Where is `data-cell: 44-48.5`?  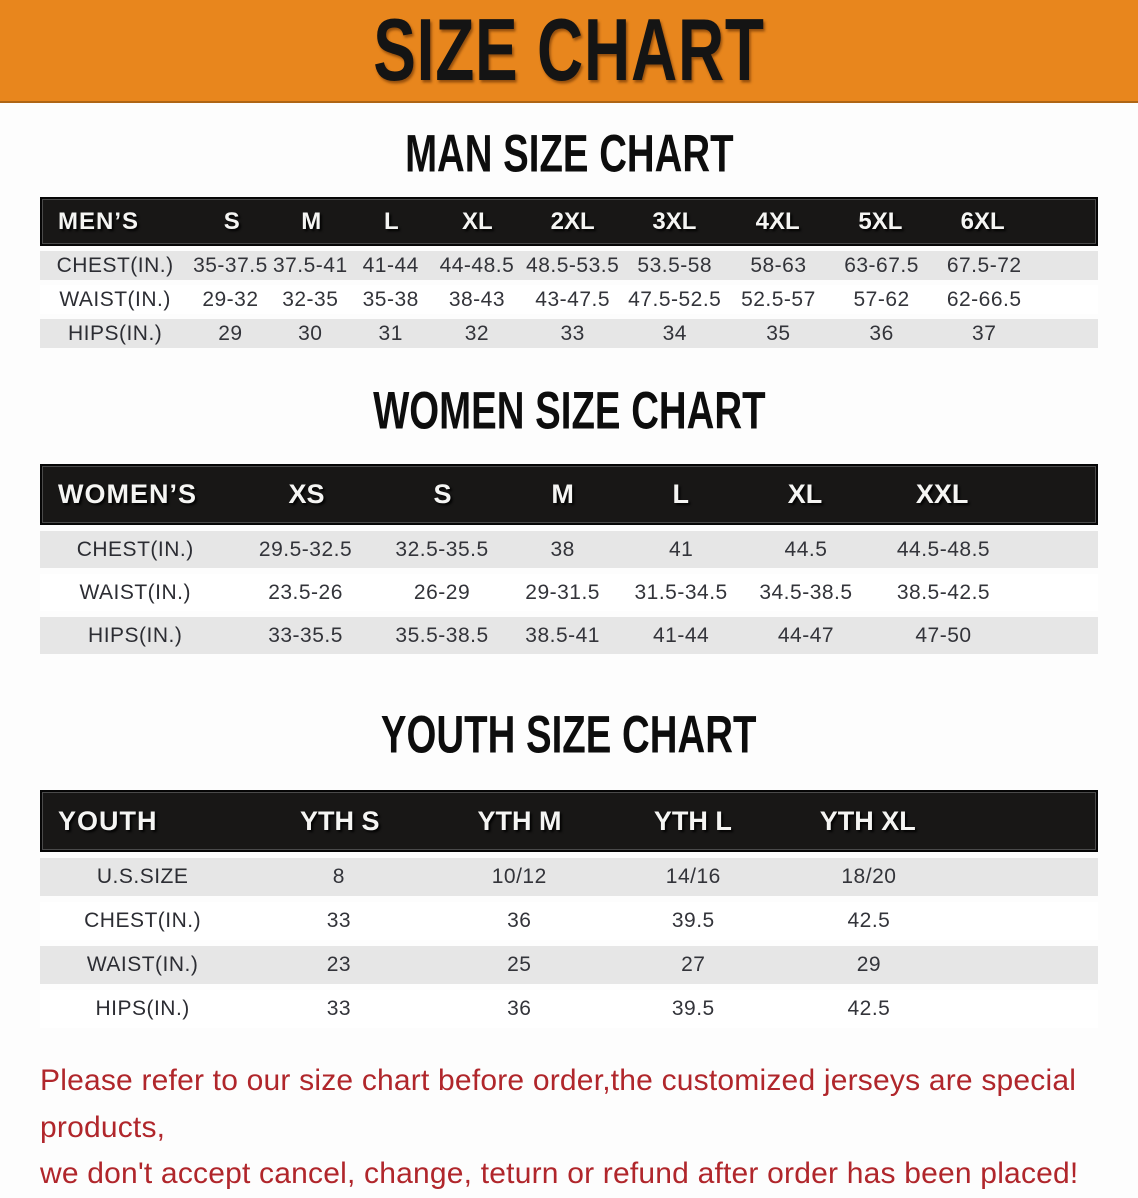 data-cell: 44-48.5 is located at coordinates (477, 265).